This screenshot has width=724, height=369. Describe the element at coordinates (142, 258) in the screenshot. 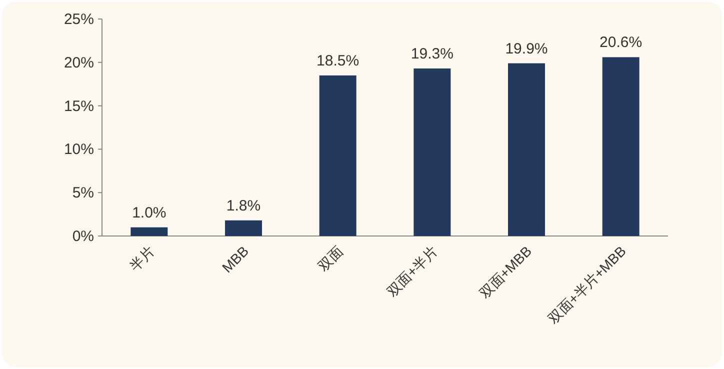

I see `x-tick-label: 半片` at that location.